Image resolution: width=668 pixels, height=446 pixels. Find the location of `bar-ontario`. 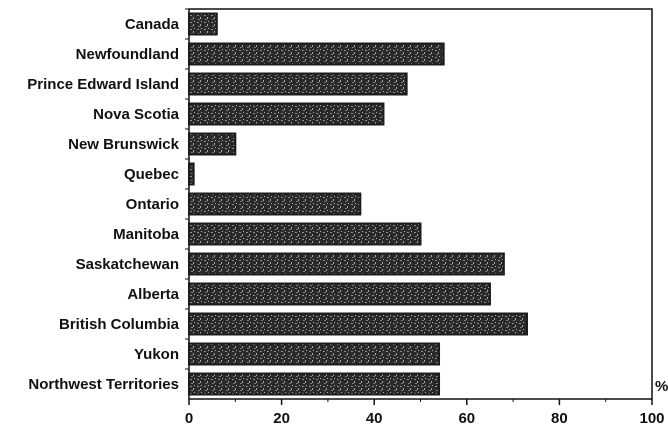

bar-ontario is located at coordinates (275, 204).